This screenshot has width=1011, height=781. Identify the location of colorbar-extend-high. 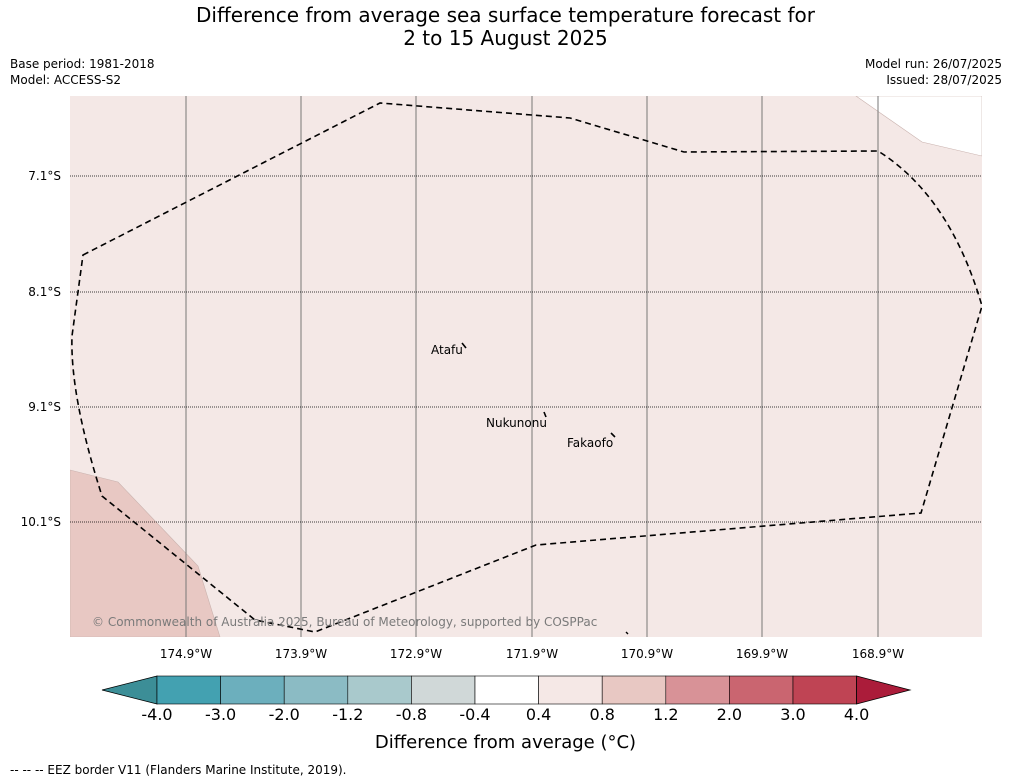
(884, 690).